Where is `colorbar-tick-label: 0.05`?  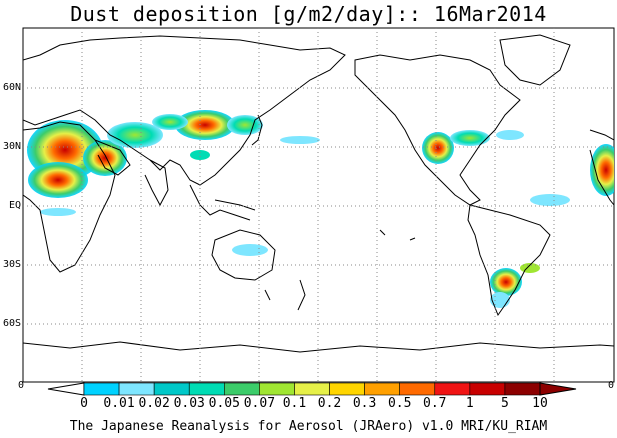 colorbar-tick-label: 0.05 is located at coordinates (224, 403).